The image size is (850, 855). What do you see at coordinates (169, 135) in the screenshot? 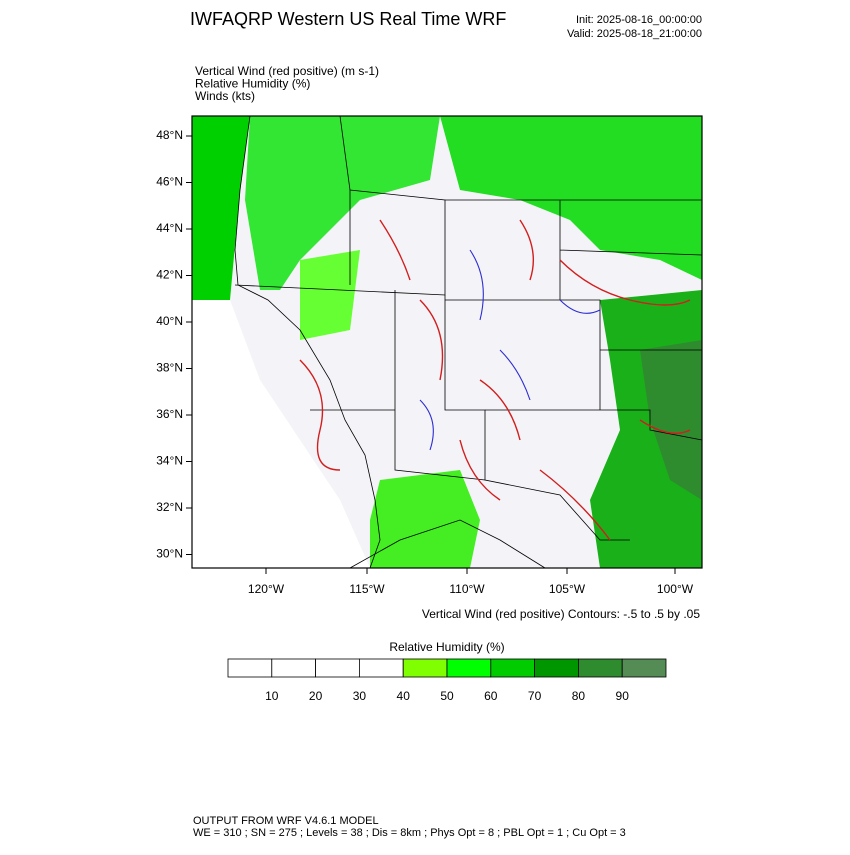
I see `lat-label: 48°N` at bounding box center [169, 135].